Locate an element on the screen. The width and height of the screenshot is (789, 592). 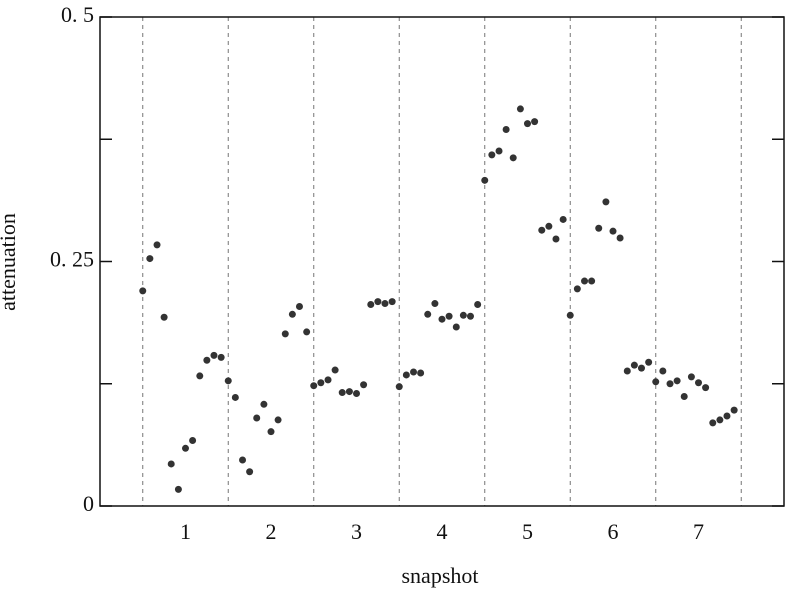
x-tick-label: 4 is located at coordinates (442, 531).